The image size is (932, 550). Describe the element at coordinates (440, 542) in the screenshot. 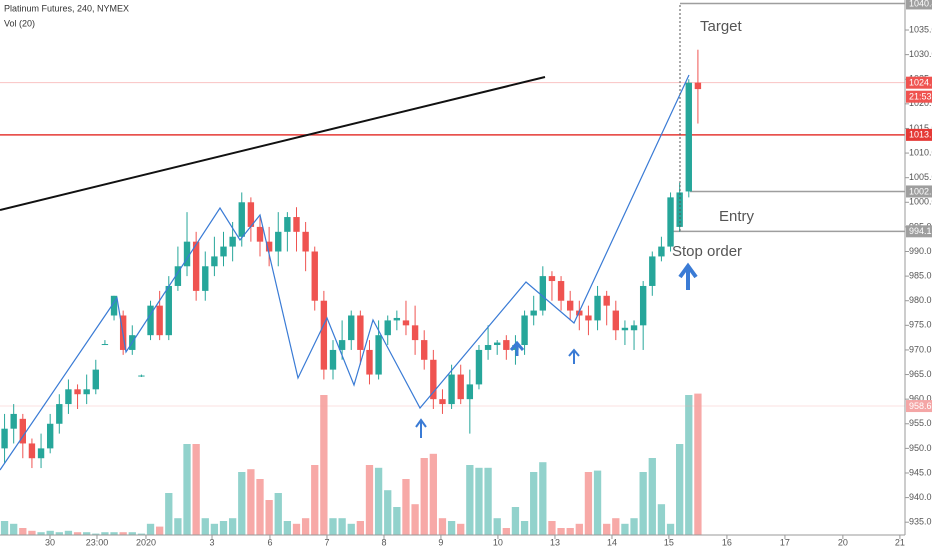

I see `x-tick-label: 9` at that location.